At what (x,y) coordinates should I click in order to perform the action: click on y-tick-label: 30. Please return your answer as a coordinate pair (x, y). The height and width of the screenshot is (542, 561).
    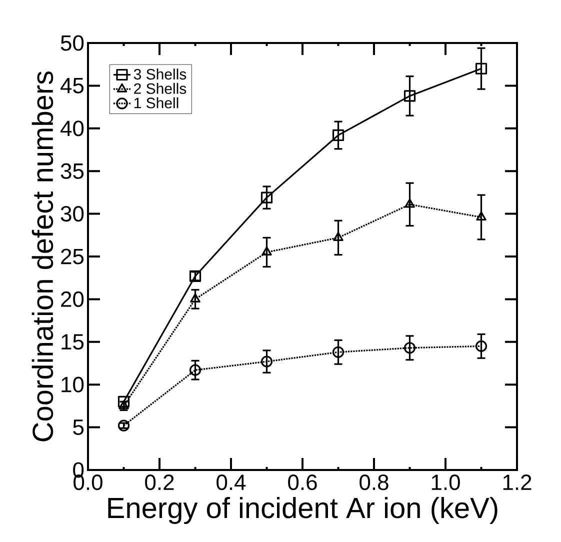
    Looking at the image, I should click on (72, 214).